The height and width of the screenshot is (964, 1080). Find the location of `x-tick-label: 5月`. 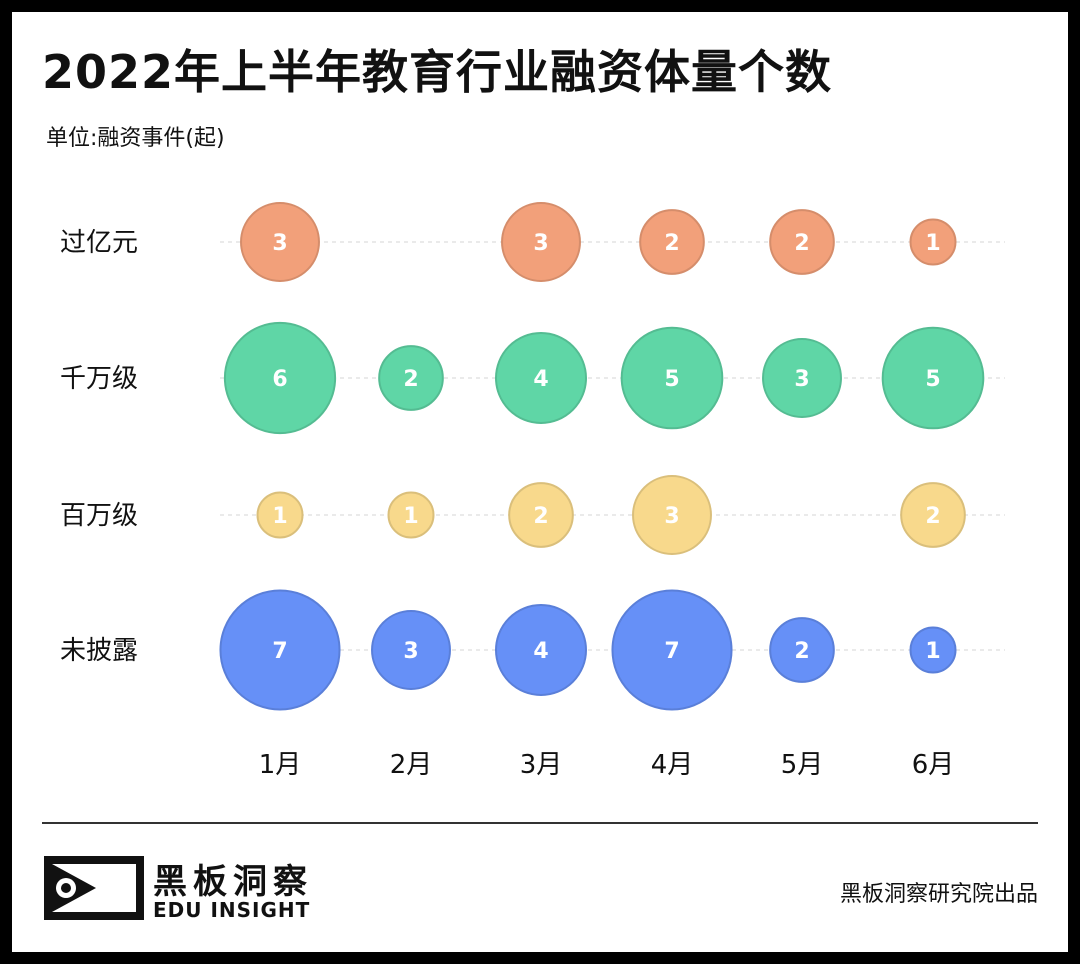

x-tick-label: 5月 is located at coordinates (802, 765).